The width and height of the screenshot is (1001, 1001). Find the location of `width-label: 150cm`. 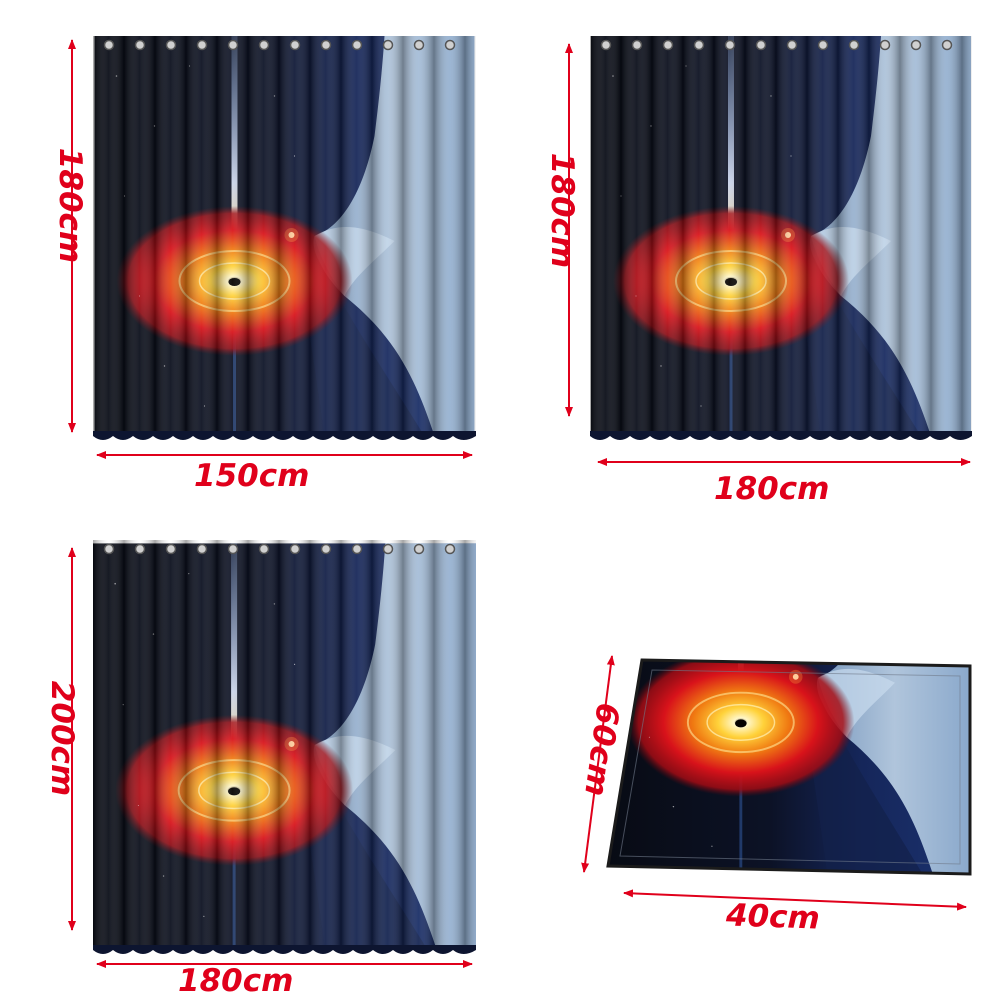

width-label: 150cm is located at coordinates (252, 476).